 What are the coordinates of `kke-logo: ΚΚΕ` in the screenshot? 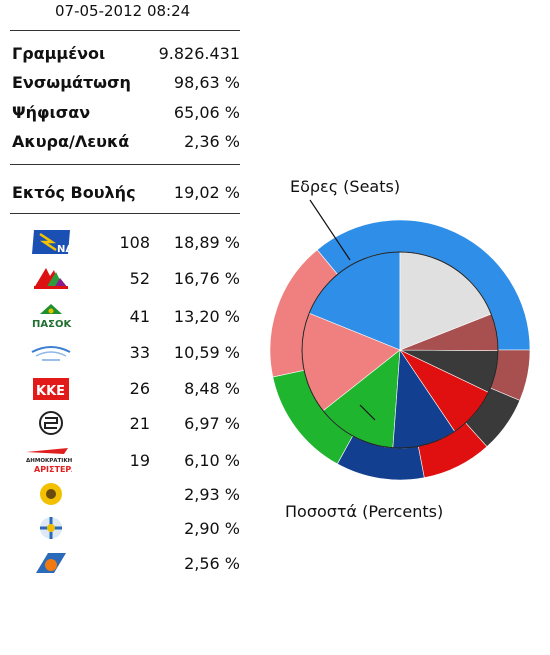 It's located at (51, 389).